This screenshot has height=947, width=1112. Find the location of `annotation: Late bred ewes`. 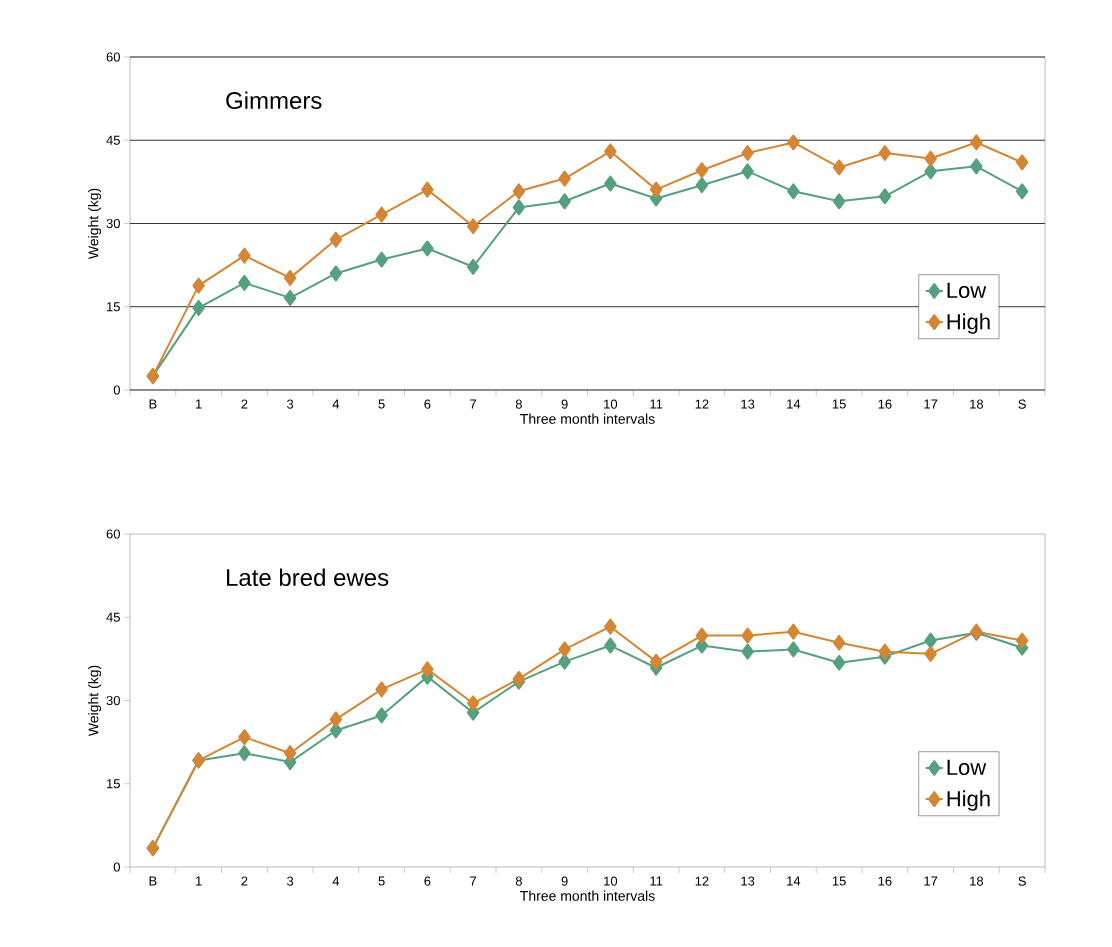

annotation: Late bred ewes is located at coordinates (308, 577).